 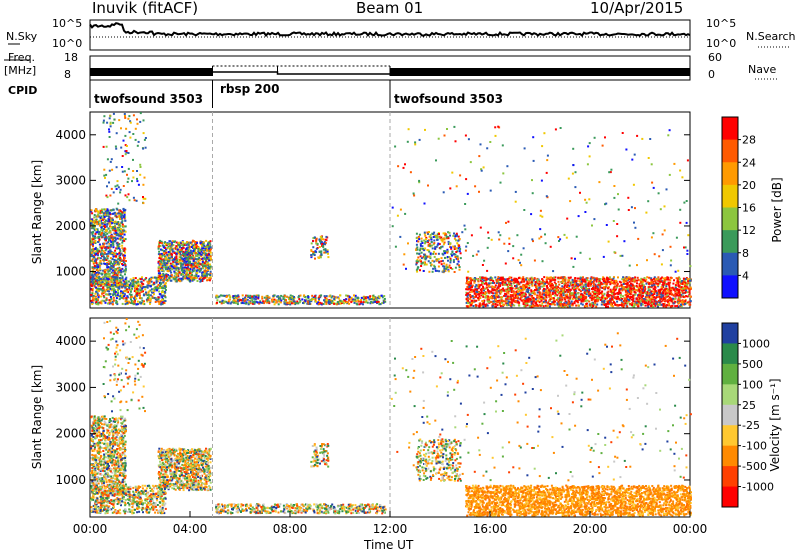 What do you see at coordinates (637, 8) in the screenshot?
I see `date-title: 10/Apr/2015` at bounding box center [637, 8].